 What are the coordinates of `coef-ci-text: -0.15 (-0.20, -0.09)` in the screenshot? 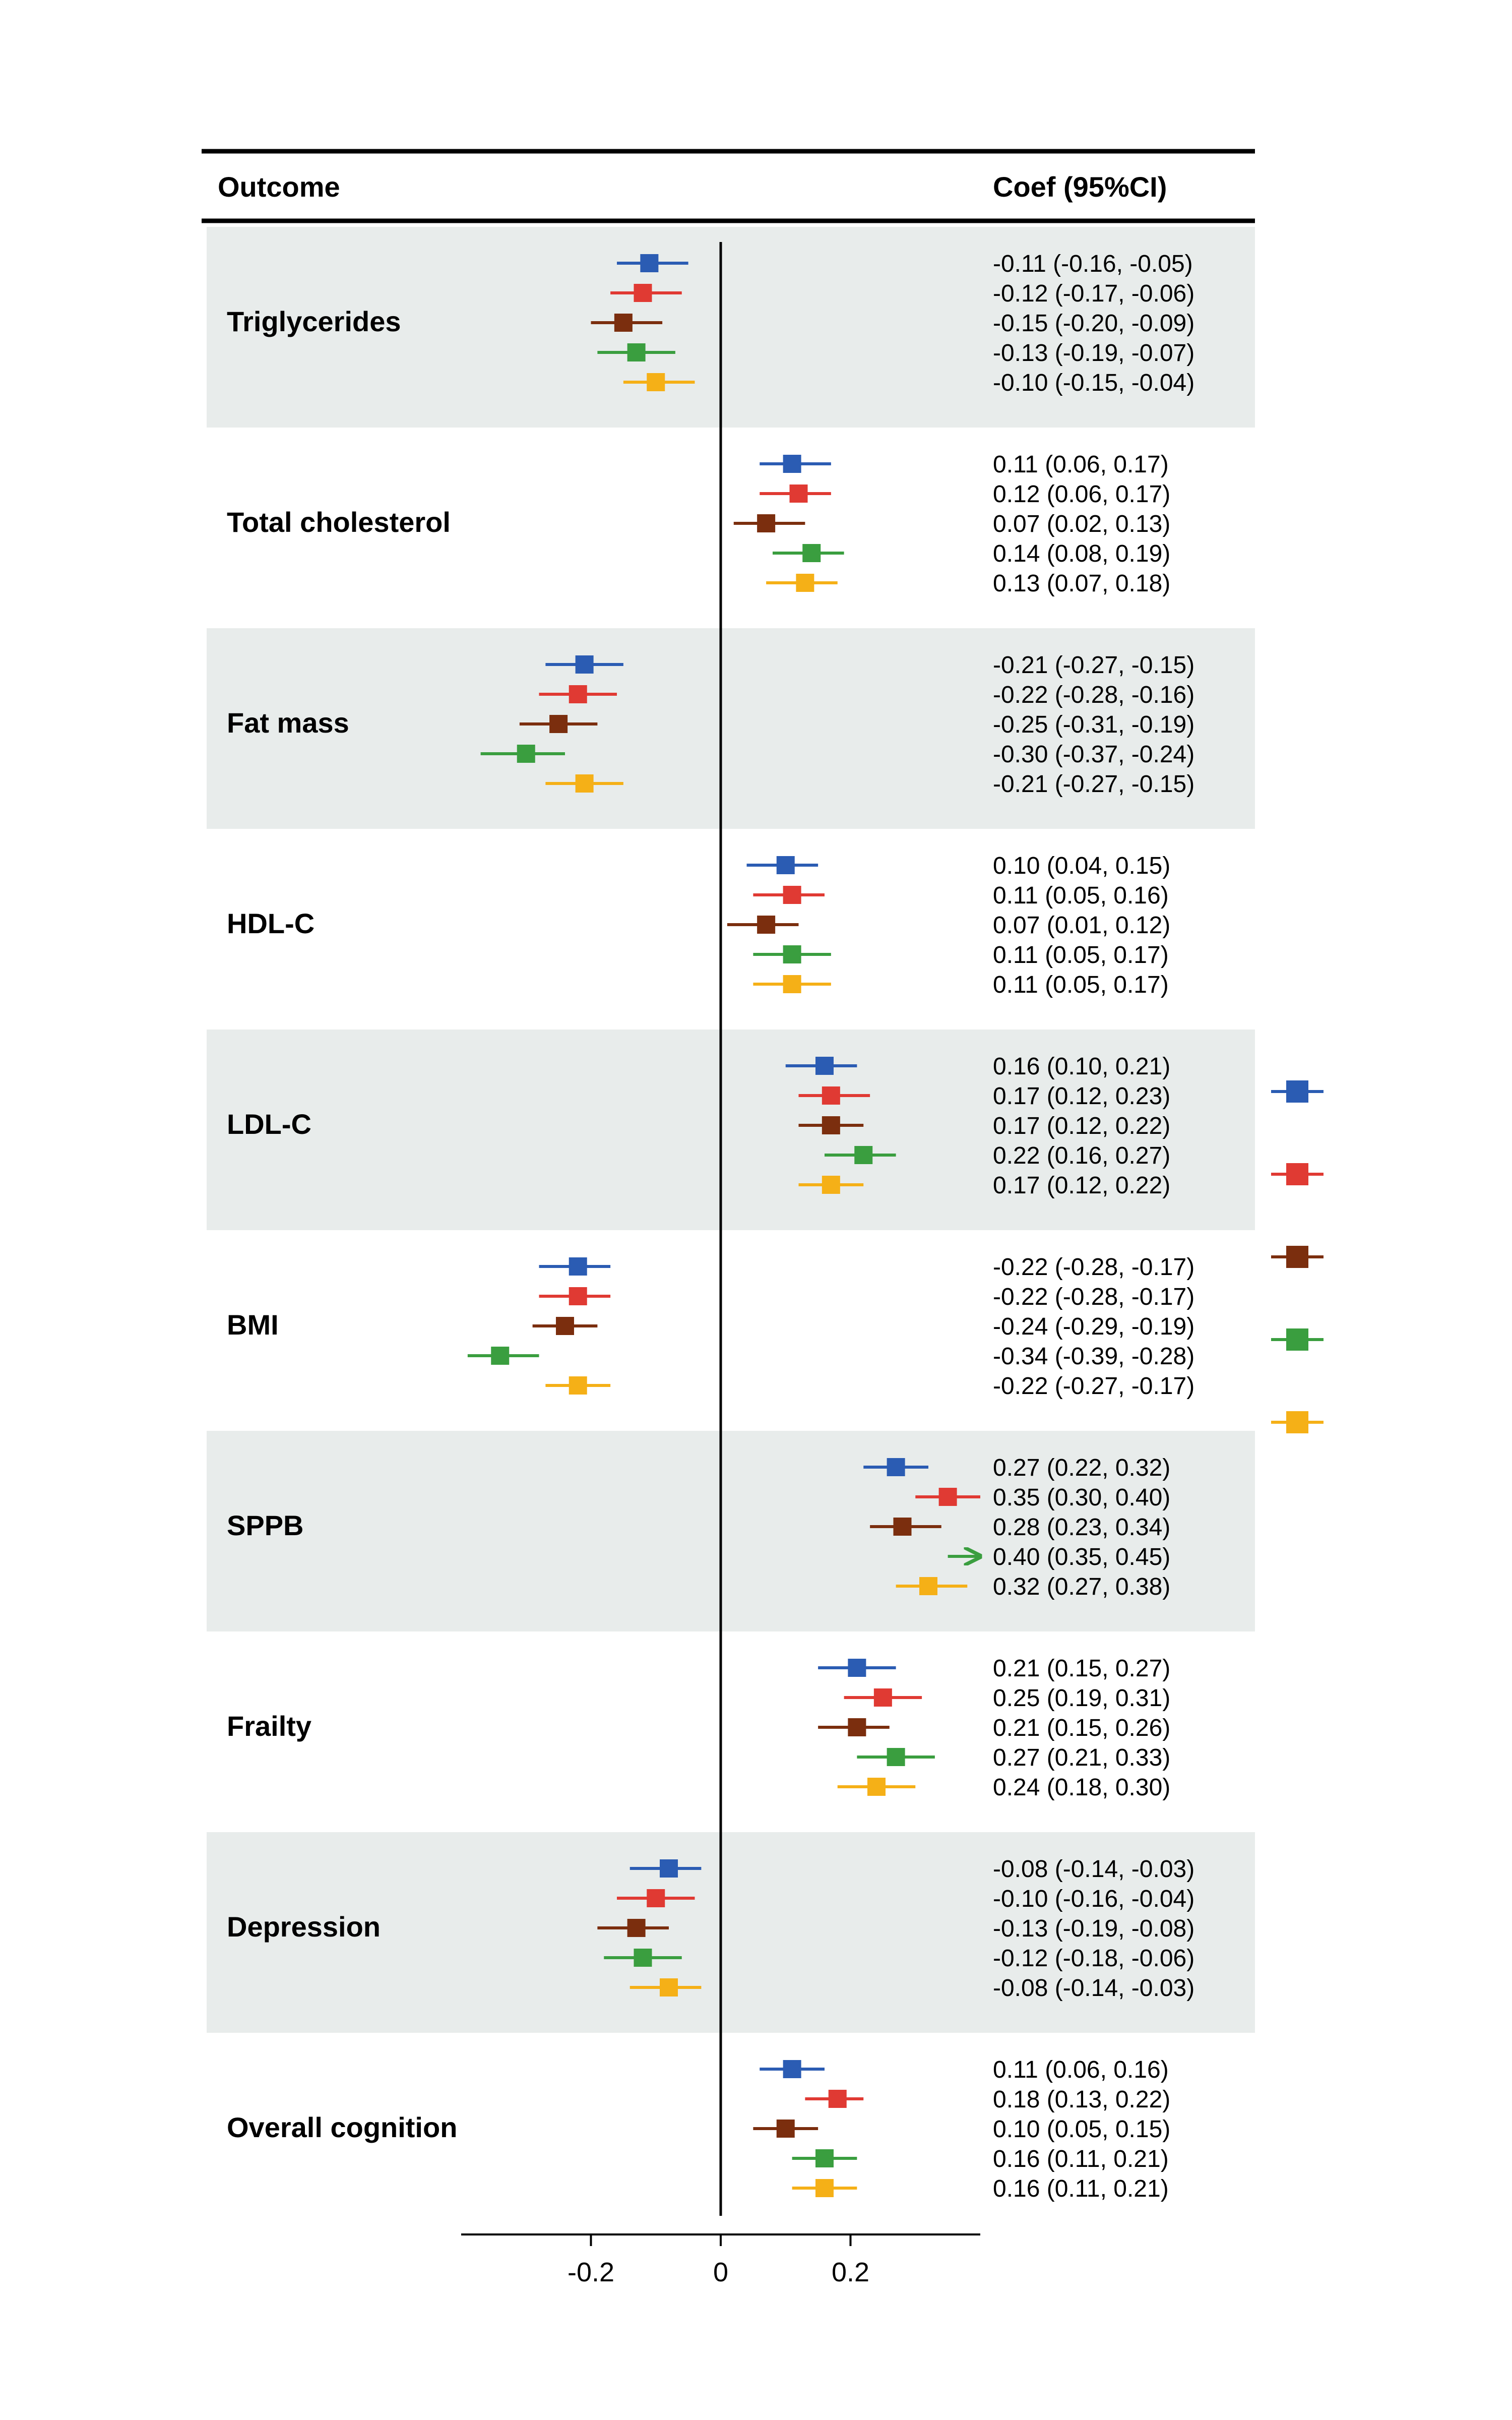 It's located at (1093, 323).